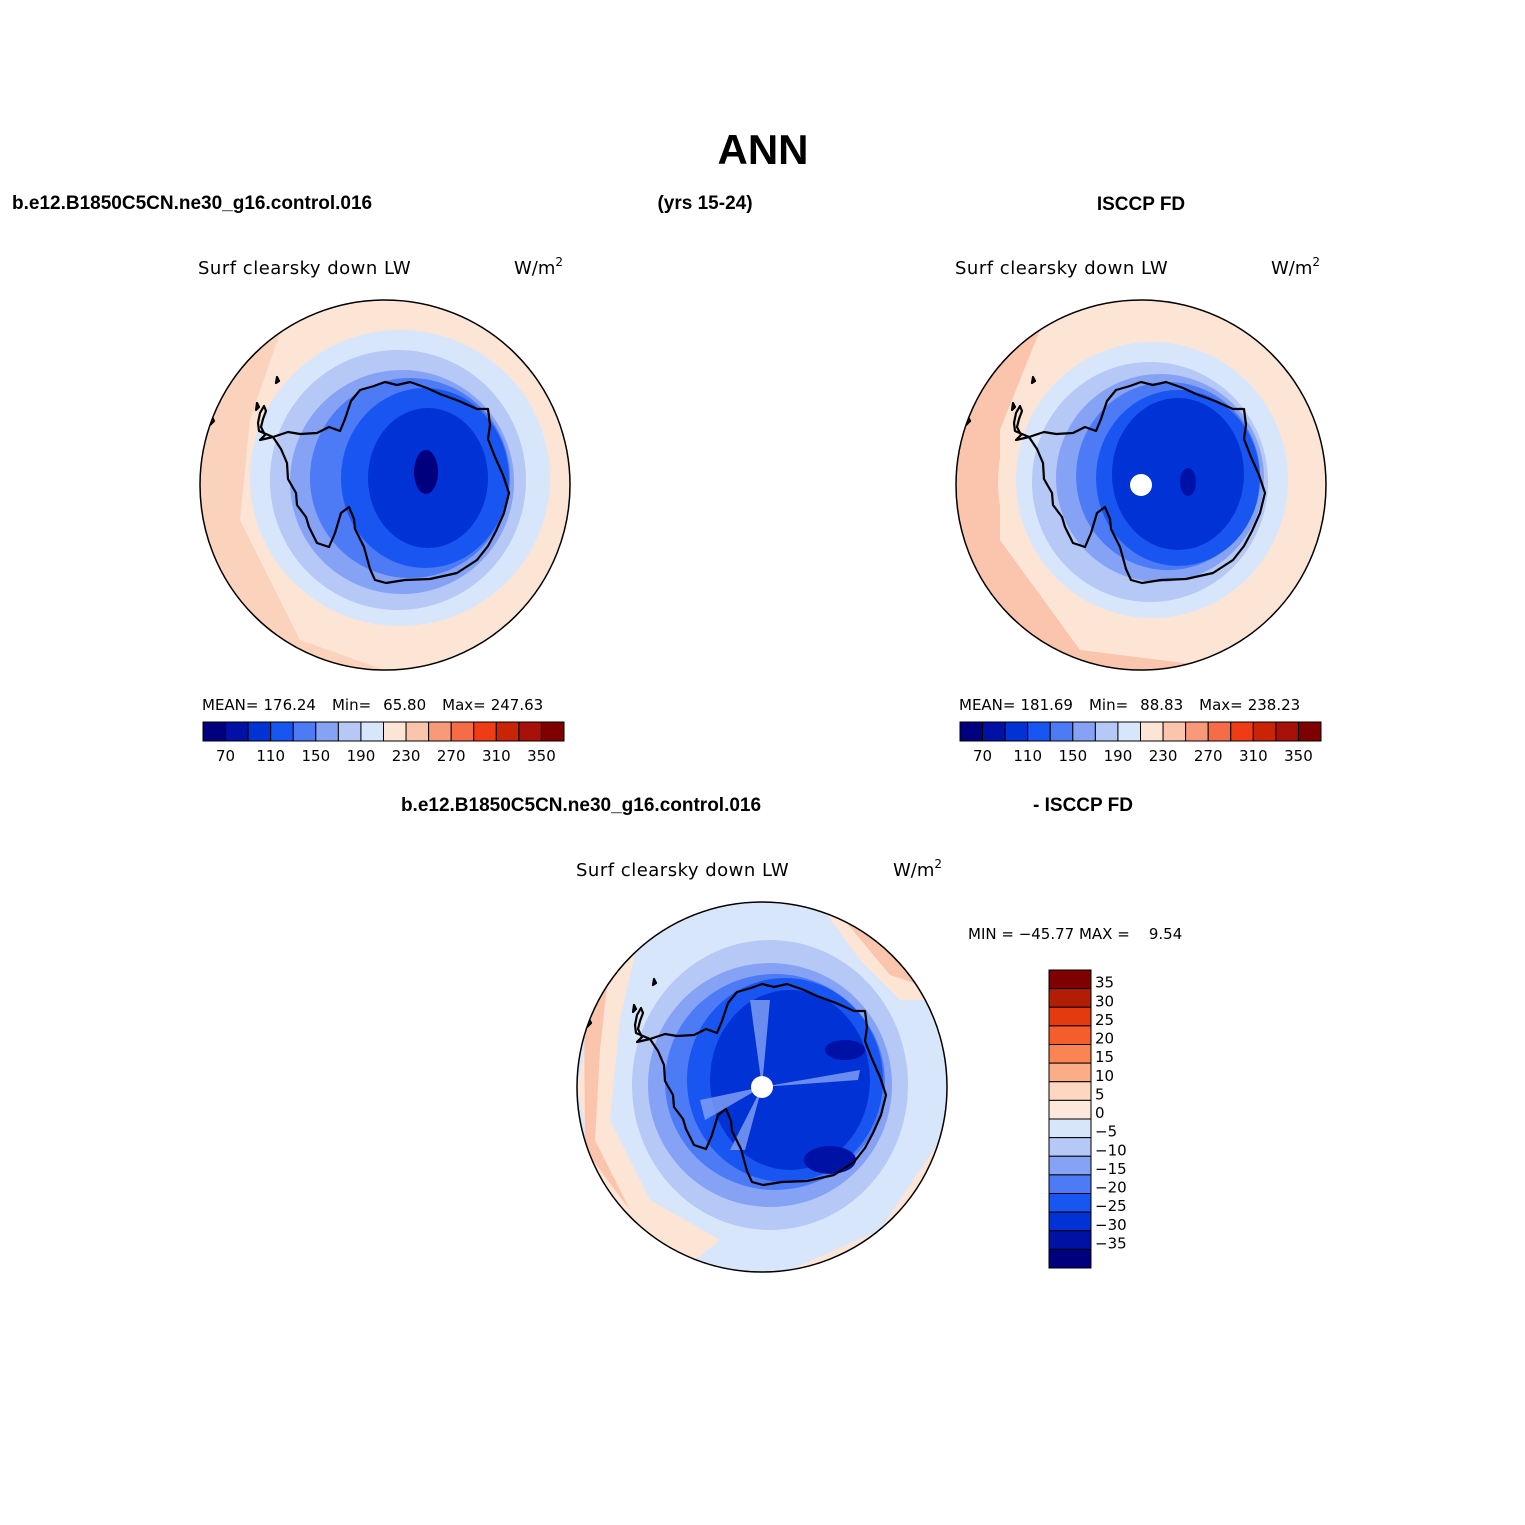 This screenshot has width=1525, height=1525. Describe the element at coordinates (1106, 1132) in the screenshot. I see `diff-colorbar-tick-label: −5` at that location.